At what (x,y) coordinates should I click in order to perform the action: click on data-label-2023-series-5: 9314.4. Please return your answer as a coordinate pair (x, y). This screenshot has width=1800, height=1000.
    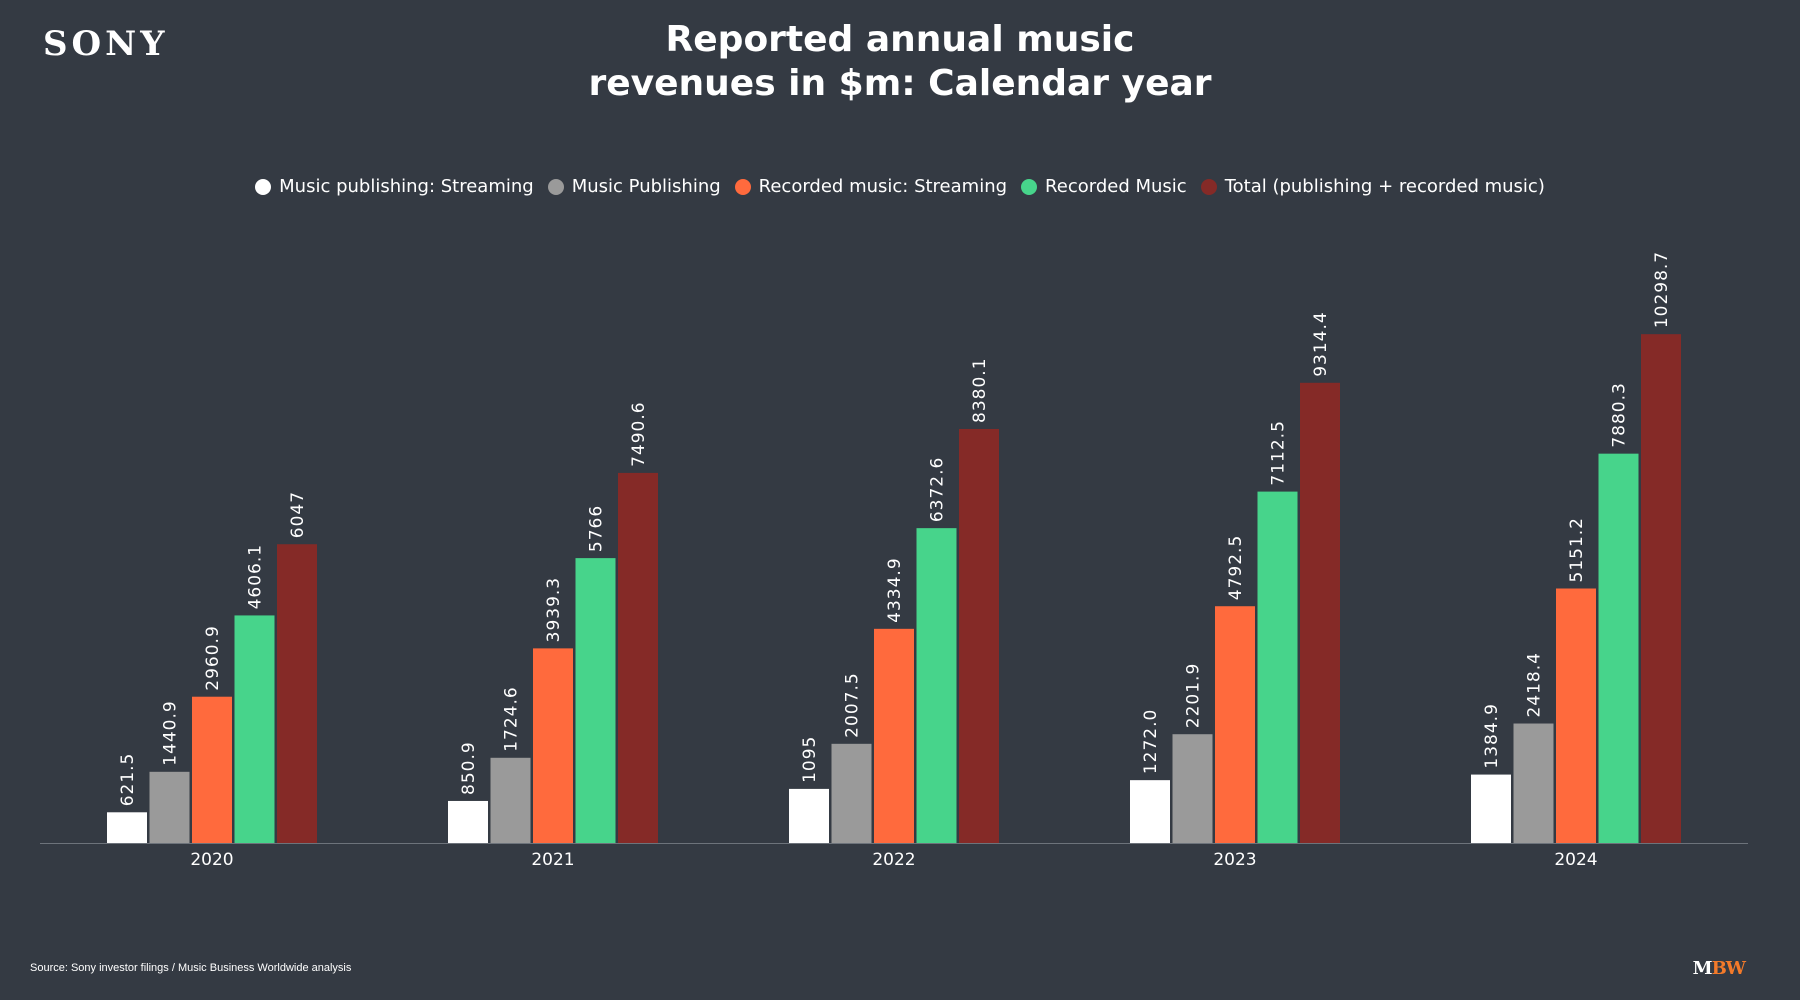
    Looking at the image, I should click on (1321, 343).